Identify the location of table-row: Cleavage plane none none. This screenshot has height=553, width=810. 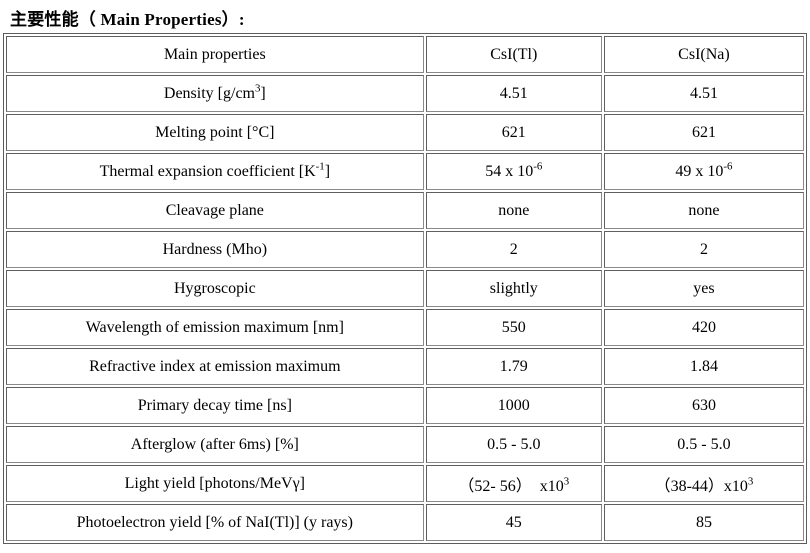
(405, 210).